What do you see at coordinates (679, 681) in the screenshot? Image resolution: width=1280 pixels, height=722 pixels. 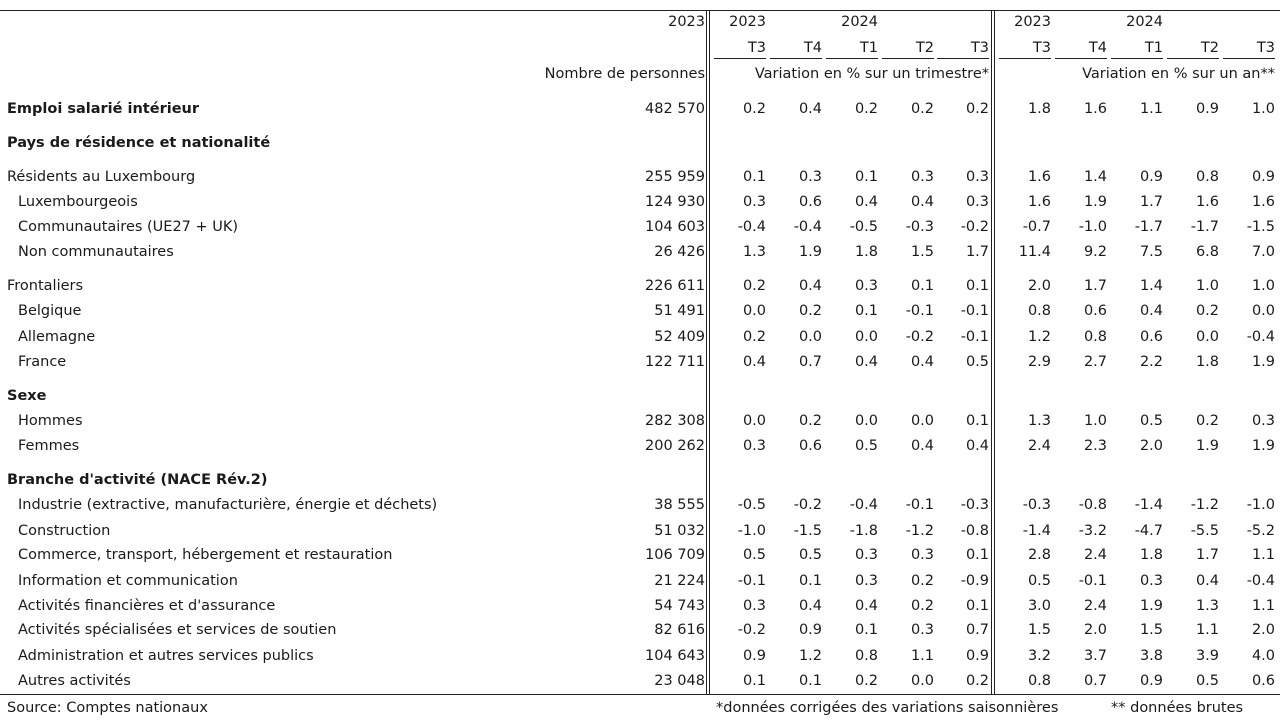 I see `count-cell: 23 048` at bounding box center [679, 681].